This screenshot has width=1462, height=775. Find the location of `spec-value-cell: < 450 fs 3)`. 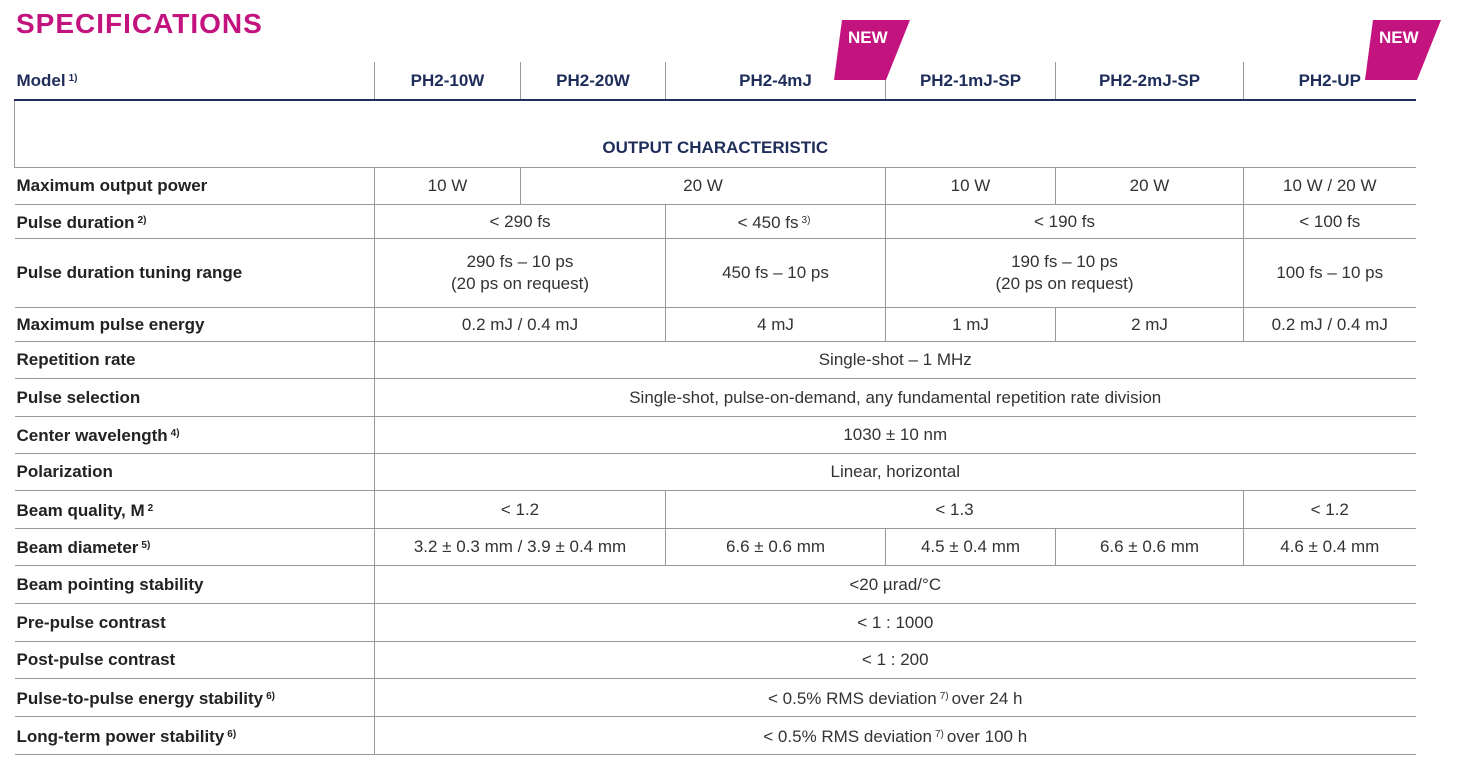

spec-value-cell: < 450 fs 3) is located at coordinates (775, 221).